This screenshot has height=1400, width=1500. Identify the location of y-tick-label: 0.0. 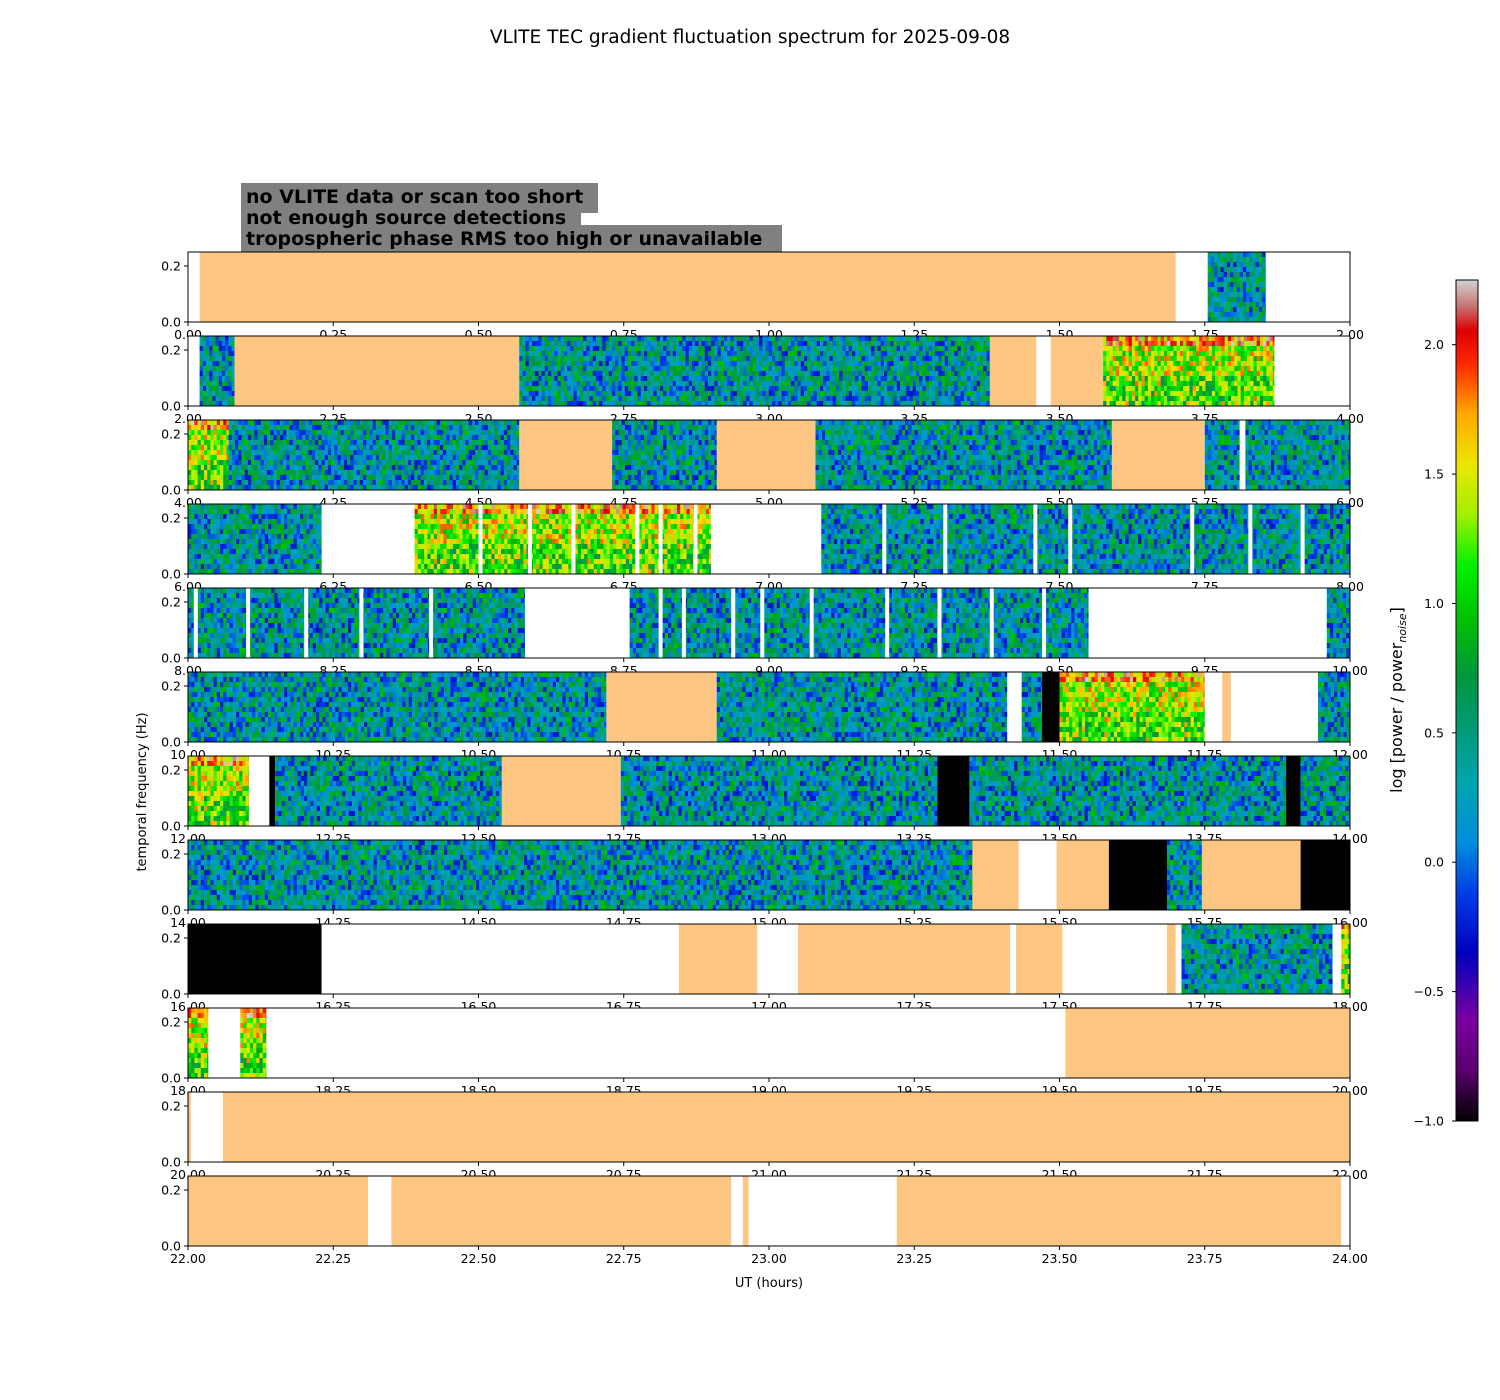
(171, 406).